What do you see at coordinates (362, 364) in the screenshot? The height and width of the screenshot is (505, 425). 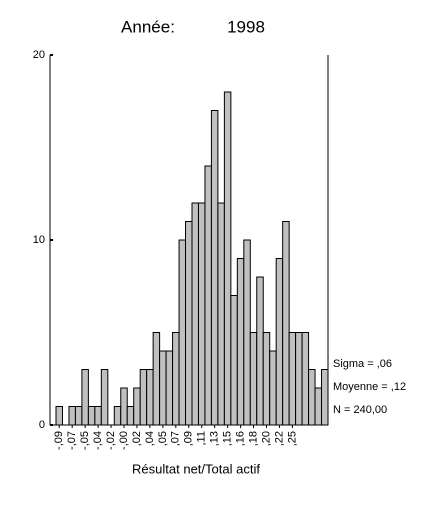 I see `stat: Sigma = ,06` at bounding box center [362, 364].